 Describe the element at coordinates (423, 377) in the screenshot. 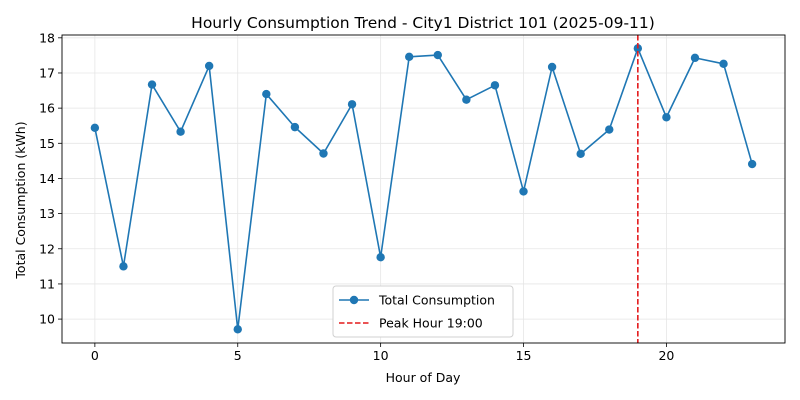

I see `x-axis-label: Hour of Day` at that location.